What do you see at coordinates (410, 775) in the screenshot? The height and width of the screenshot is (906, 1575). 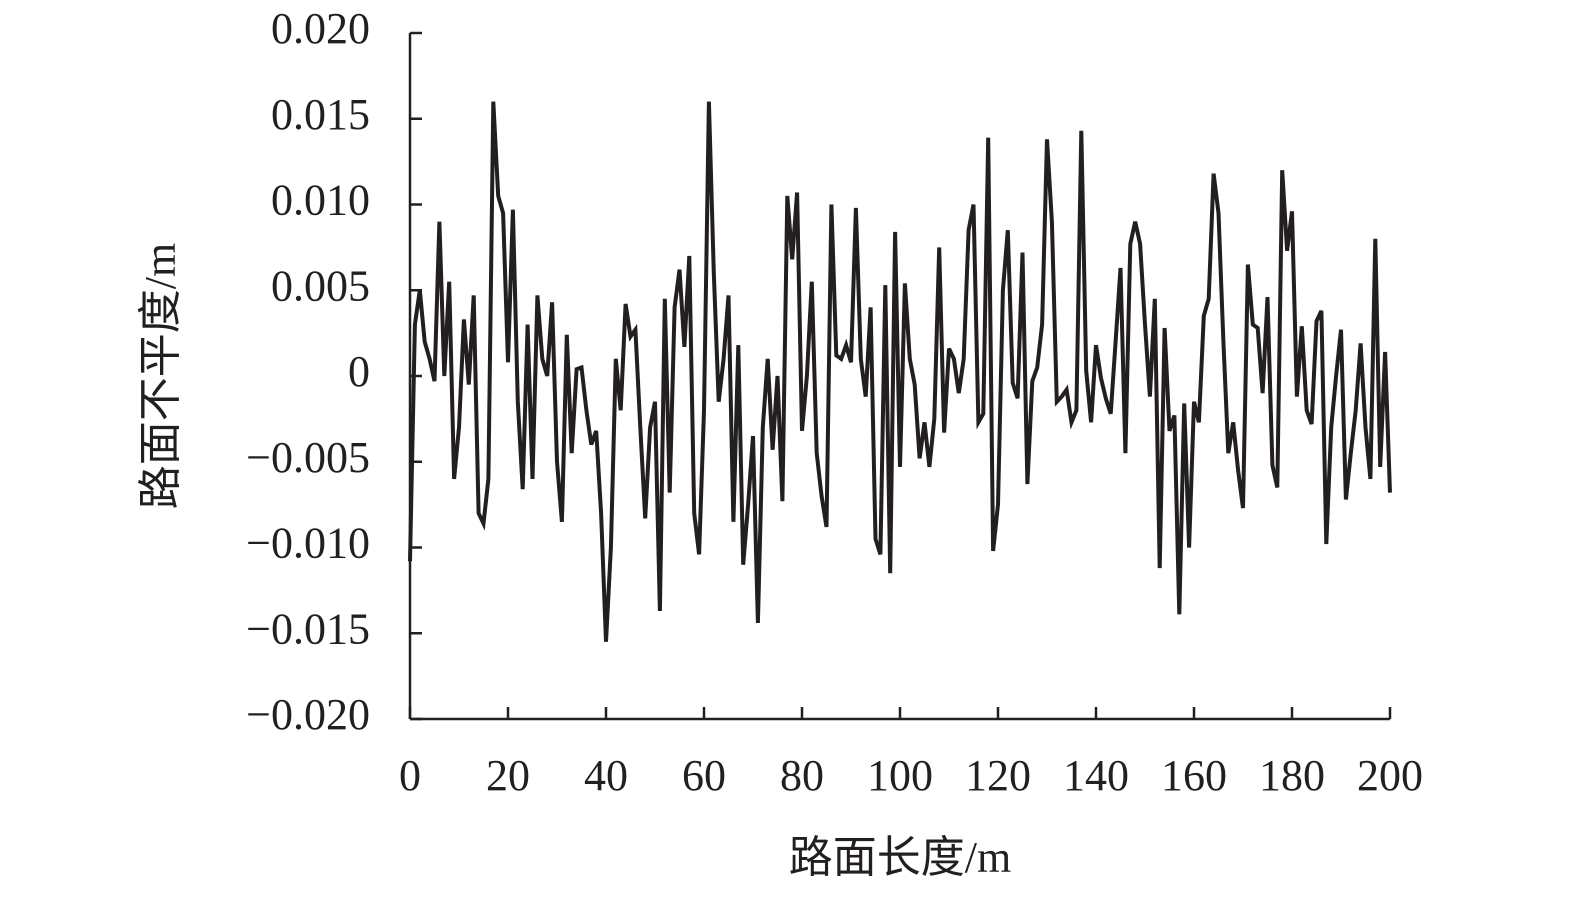 I see `x-tick-label: 0` at bounding box center [410, 775].